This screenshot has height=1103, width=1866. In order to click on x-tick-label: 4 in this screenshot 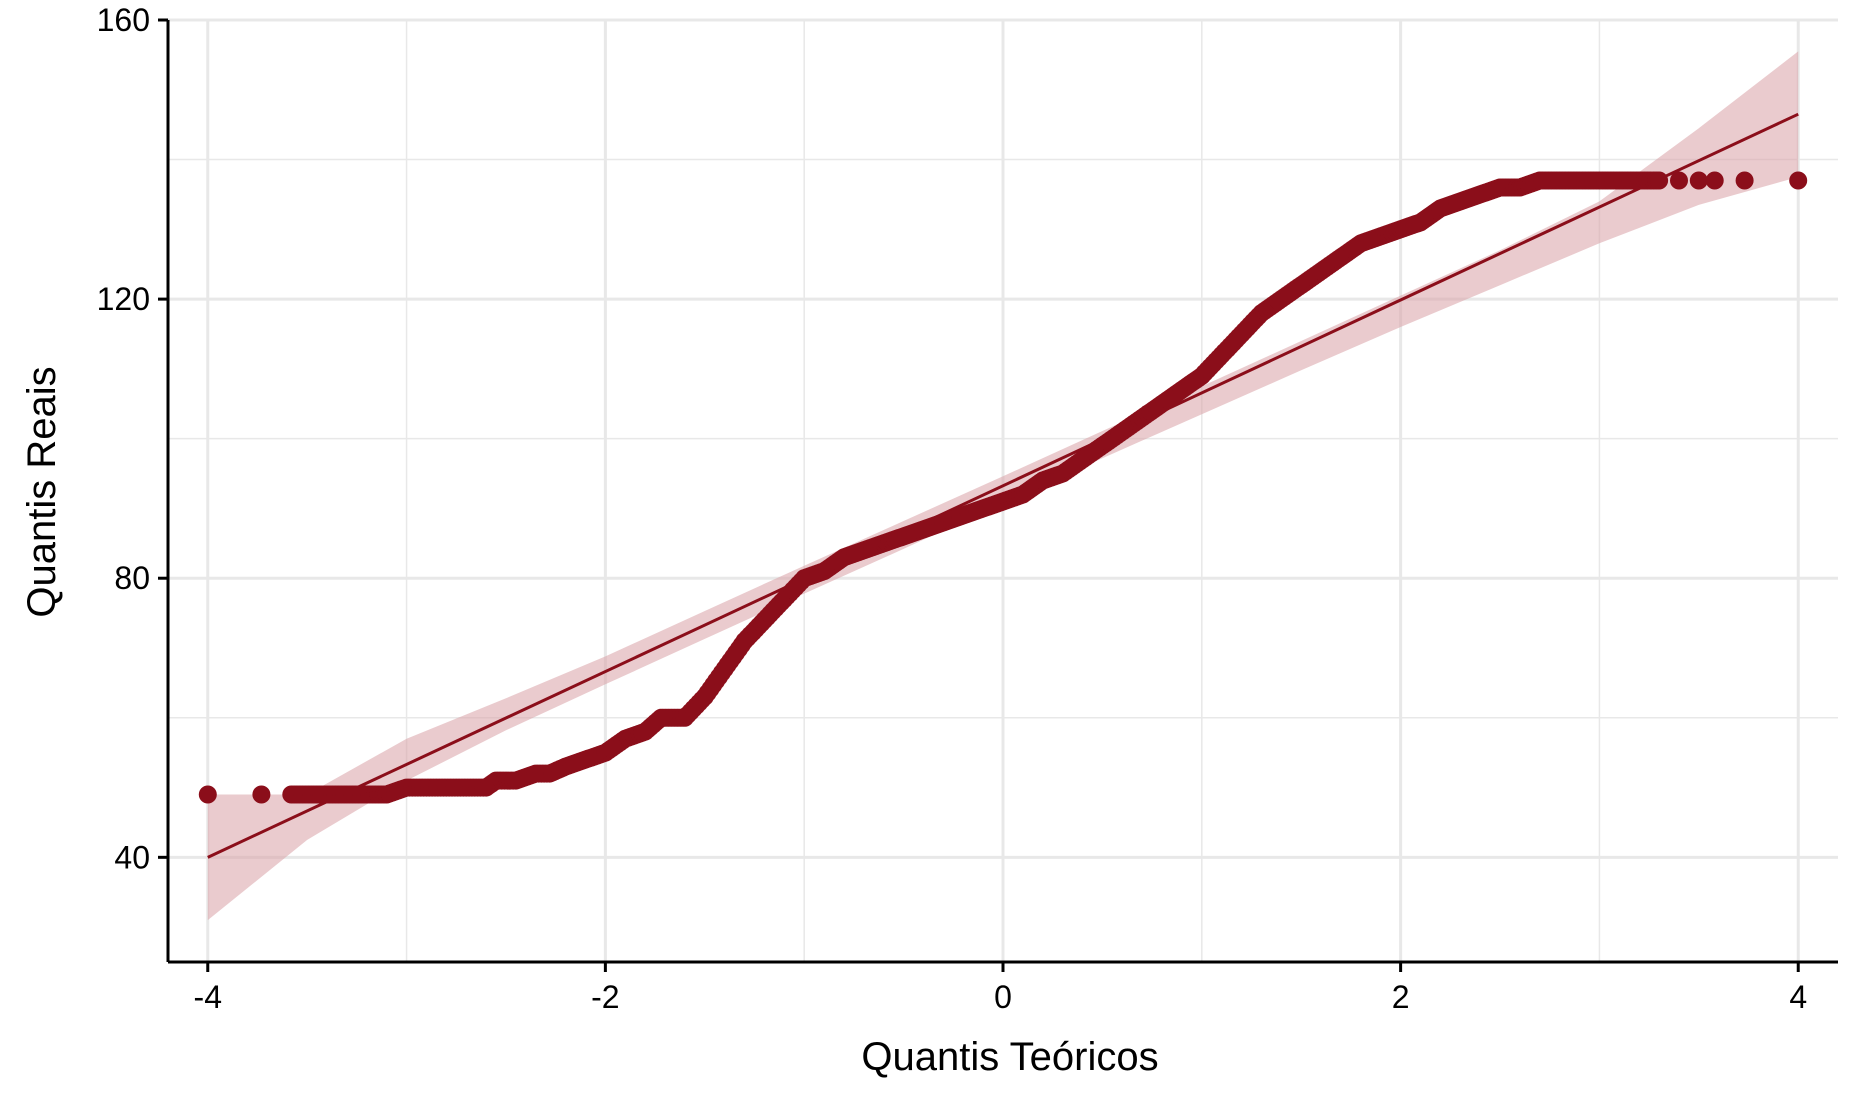, I will do `click(1798, 997)`.